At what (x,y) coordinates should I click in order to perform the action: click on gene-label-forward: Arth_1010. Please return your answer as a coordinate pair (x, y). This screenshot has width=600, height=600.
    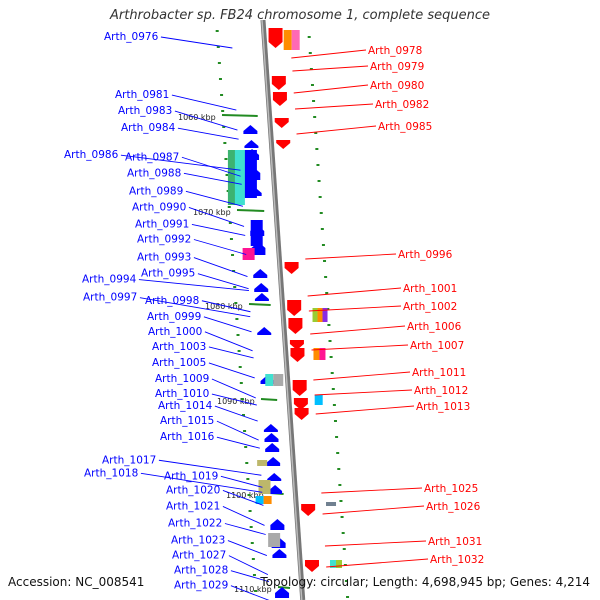
    Looking at the image, I should click on (182, 394).